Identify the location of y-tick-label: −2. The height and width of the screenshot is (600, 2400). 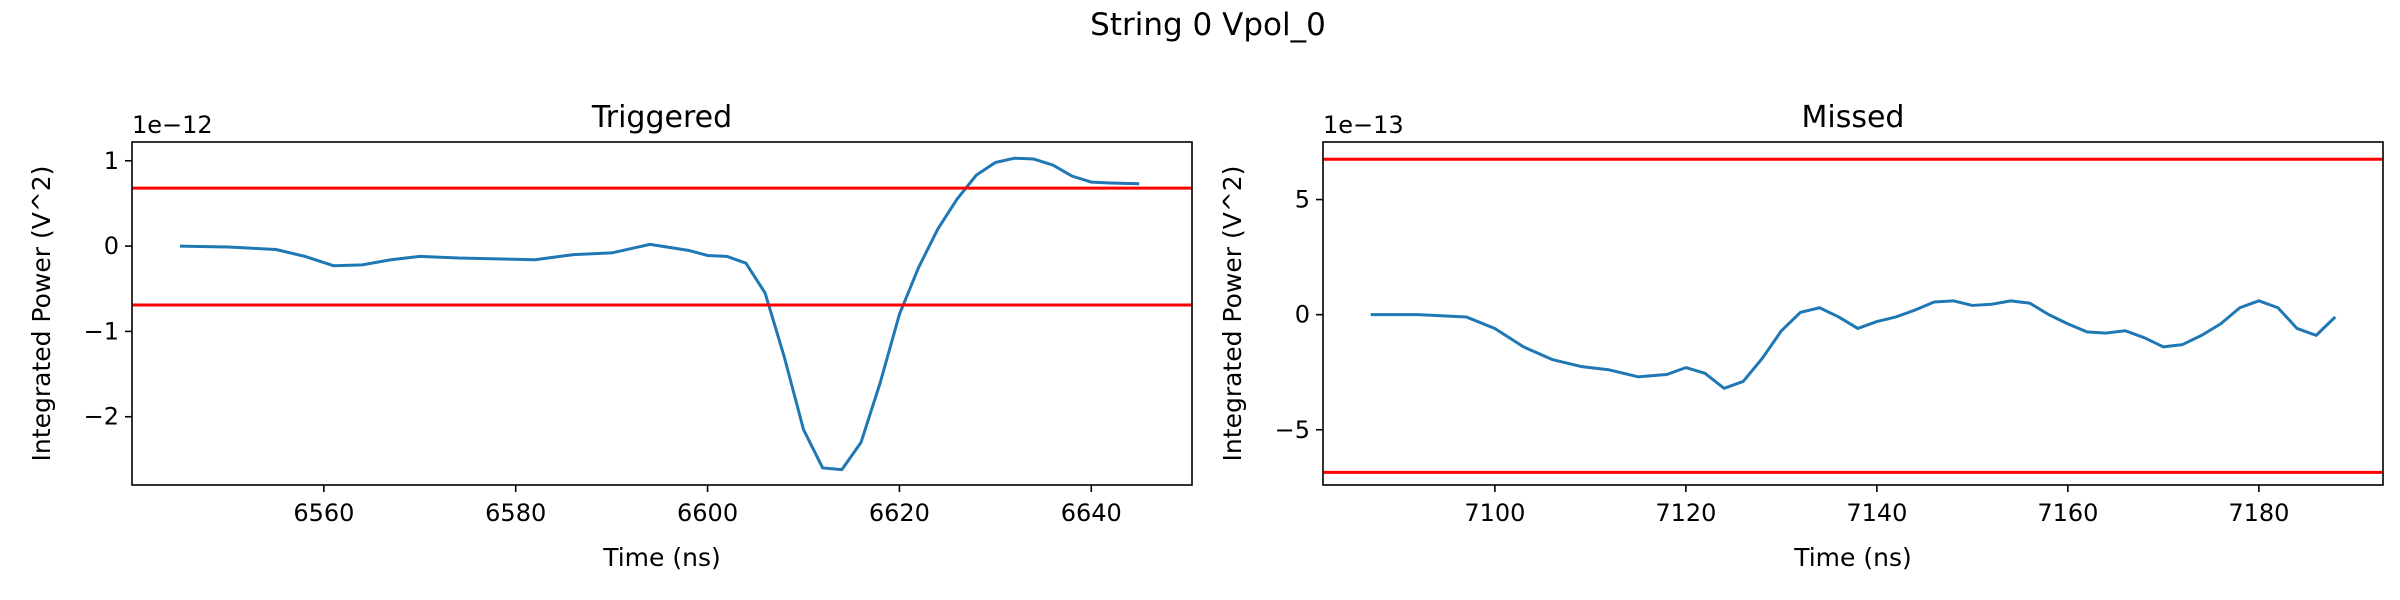
(101, 417).